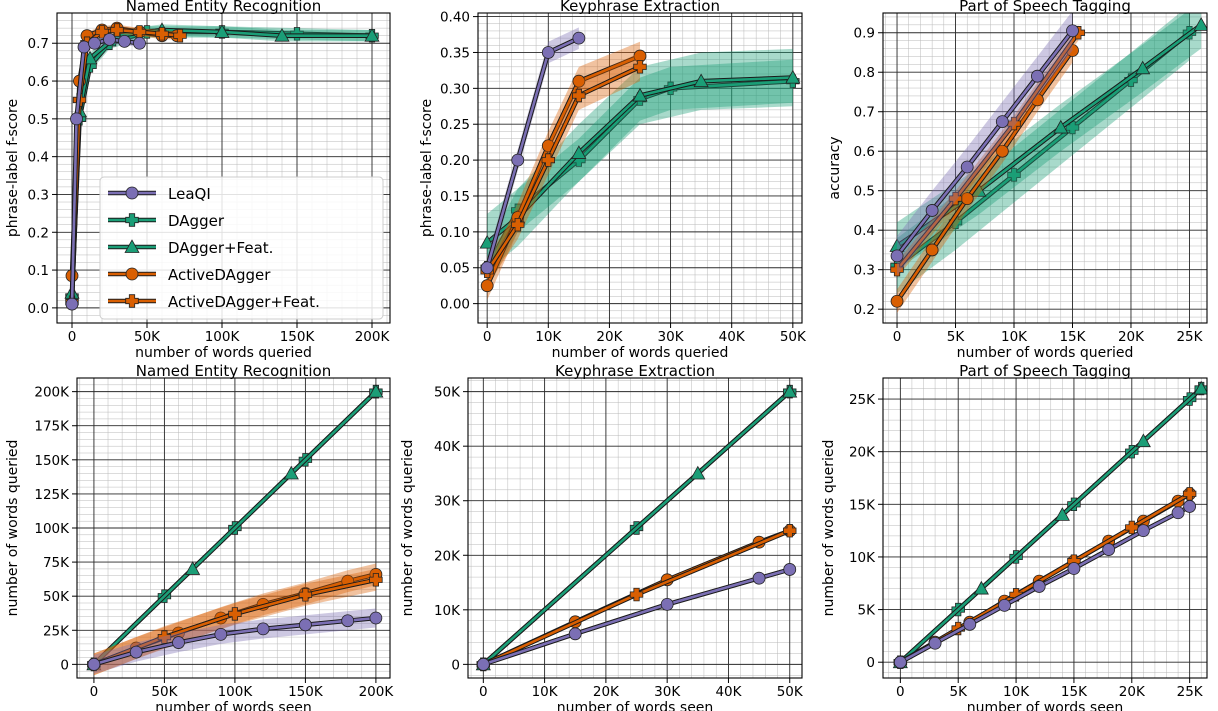 The height and width of the screenshot is (711, 1218). What do you see at coordinates (455, 18) in the screenshot?
I see `y-tick-label: 0.40` at bounding box center [455, 18].